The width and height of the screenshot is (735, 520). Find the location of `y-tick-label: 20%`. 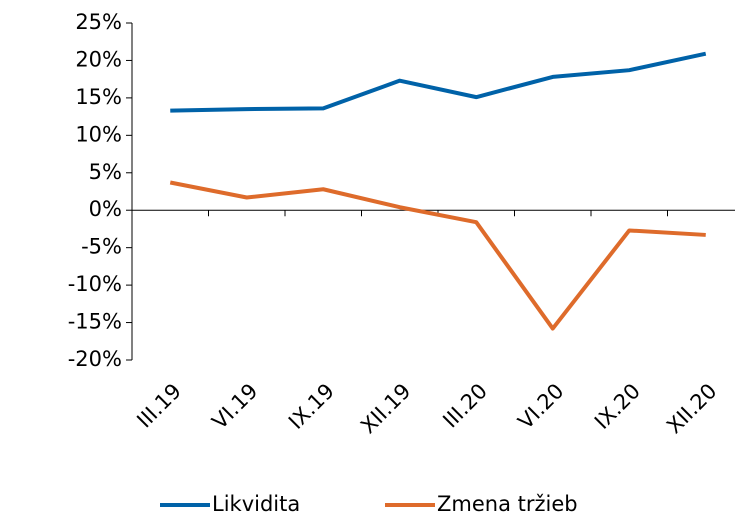

y-tick-label: 20% is located at coordinates (98, 59).